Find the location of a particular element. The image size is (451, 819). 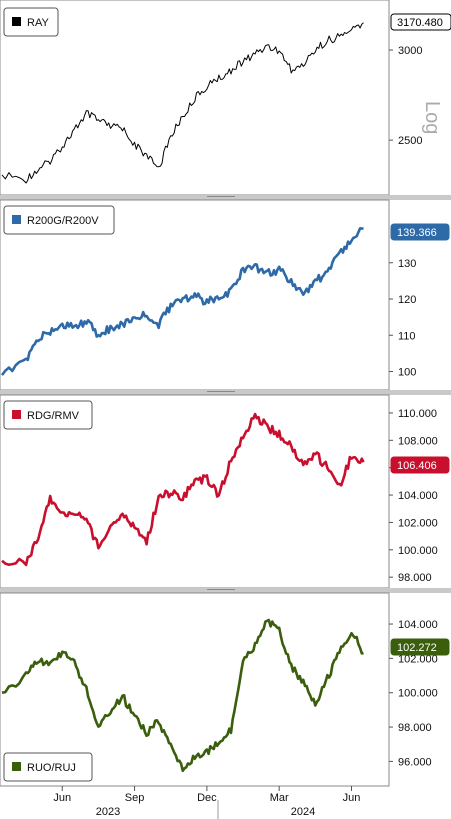

last-value-box-ruo-ruj is located at coordinates (420, 647).